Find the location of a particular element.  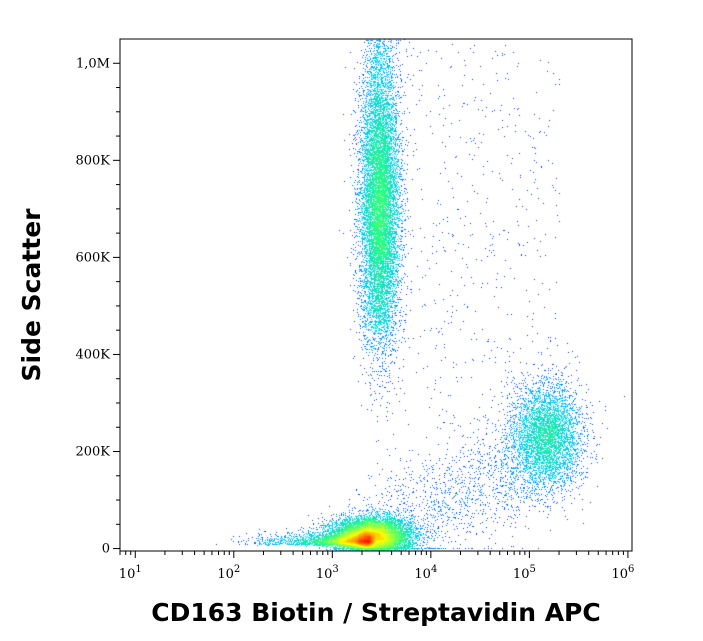

y-tick-label: 800K is located at coordinates (92, 160).